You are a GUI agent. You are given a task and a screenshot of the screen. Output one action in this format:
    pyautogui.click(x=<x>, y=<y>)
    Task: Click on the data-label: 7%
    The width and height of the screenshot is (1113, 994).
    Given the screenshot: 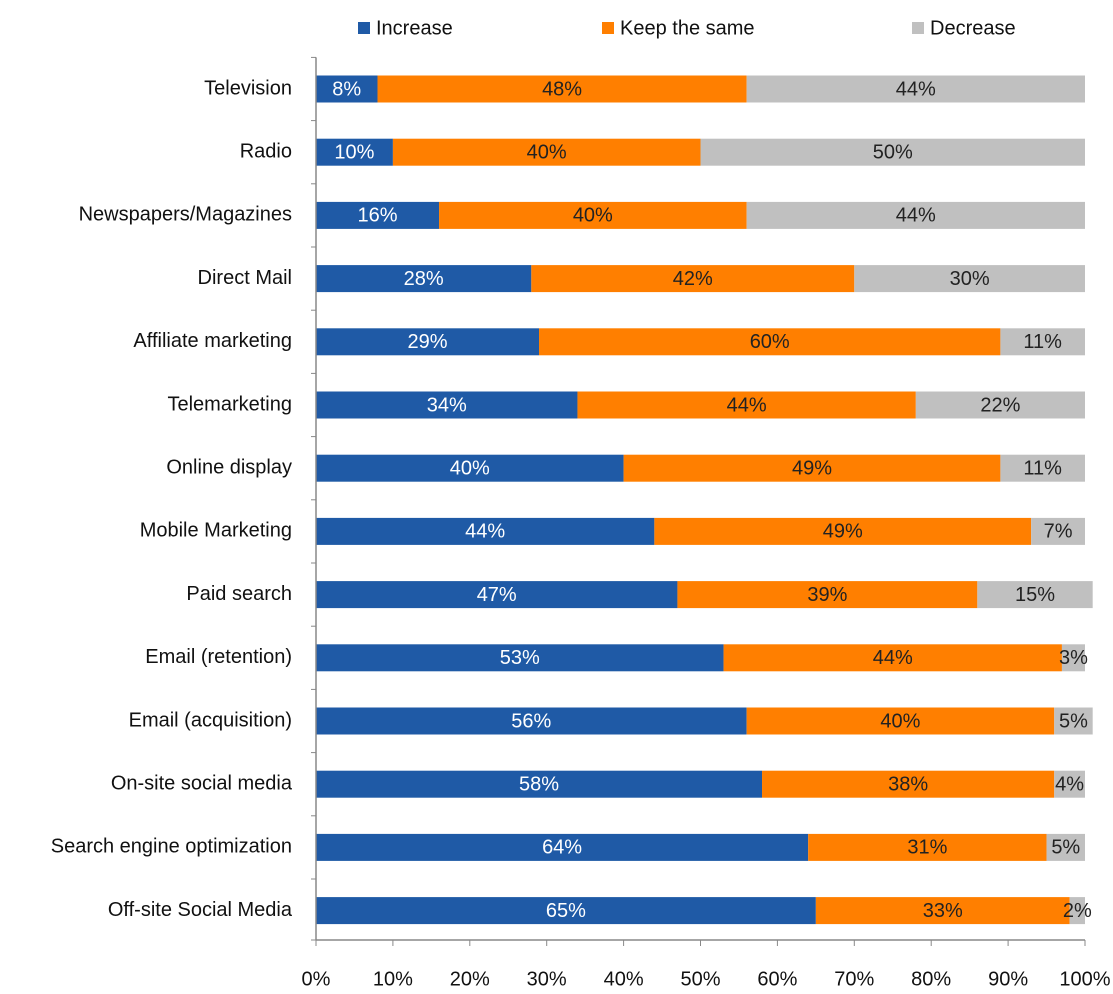 What is the action you would take?
    pyautogui.click(x=1058, y=532)
    